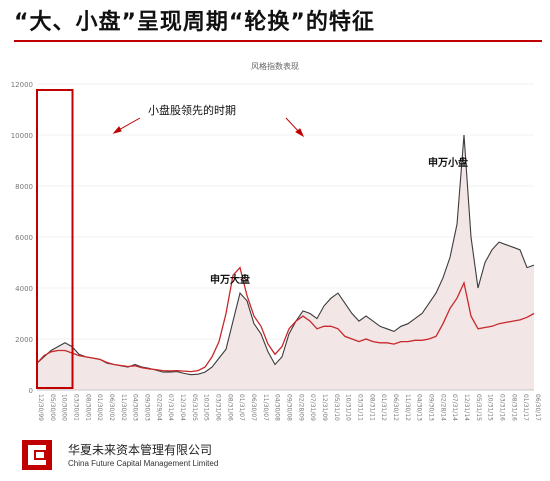 This screenshot has height=481, width=550. I want to click on period-label: 小盘股领先的时期, so click(192, 110).